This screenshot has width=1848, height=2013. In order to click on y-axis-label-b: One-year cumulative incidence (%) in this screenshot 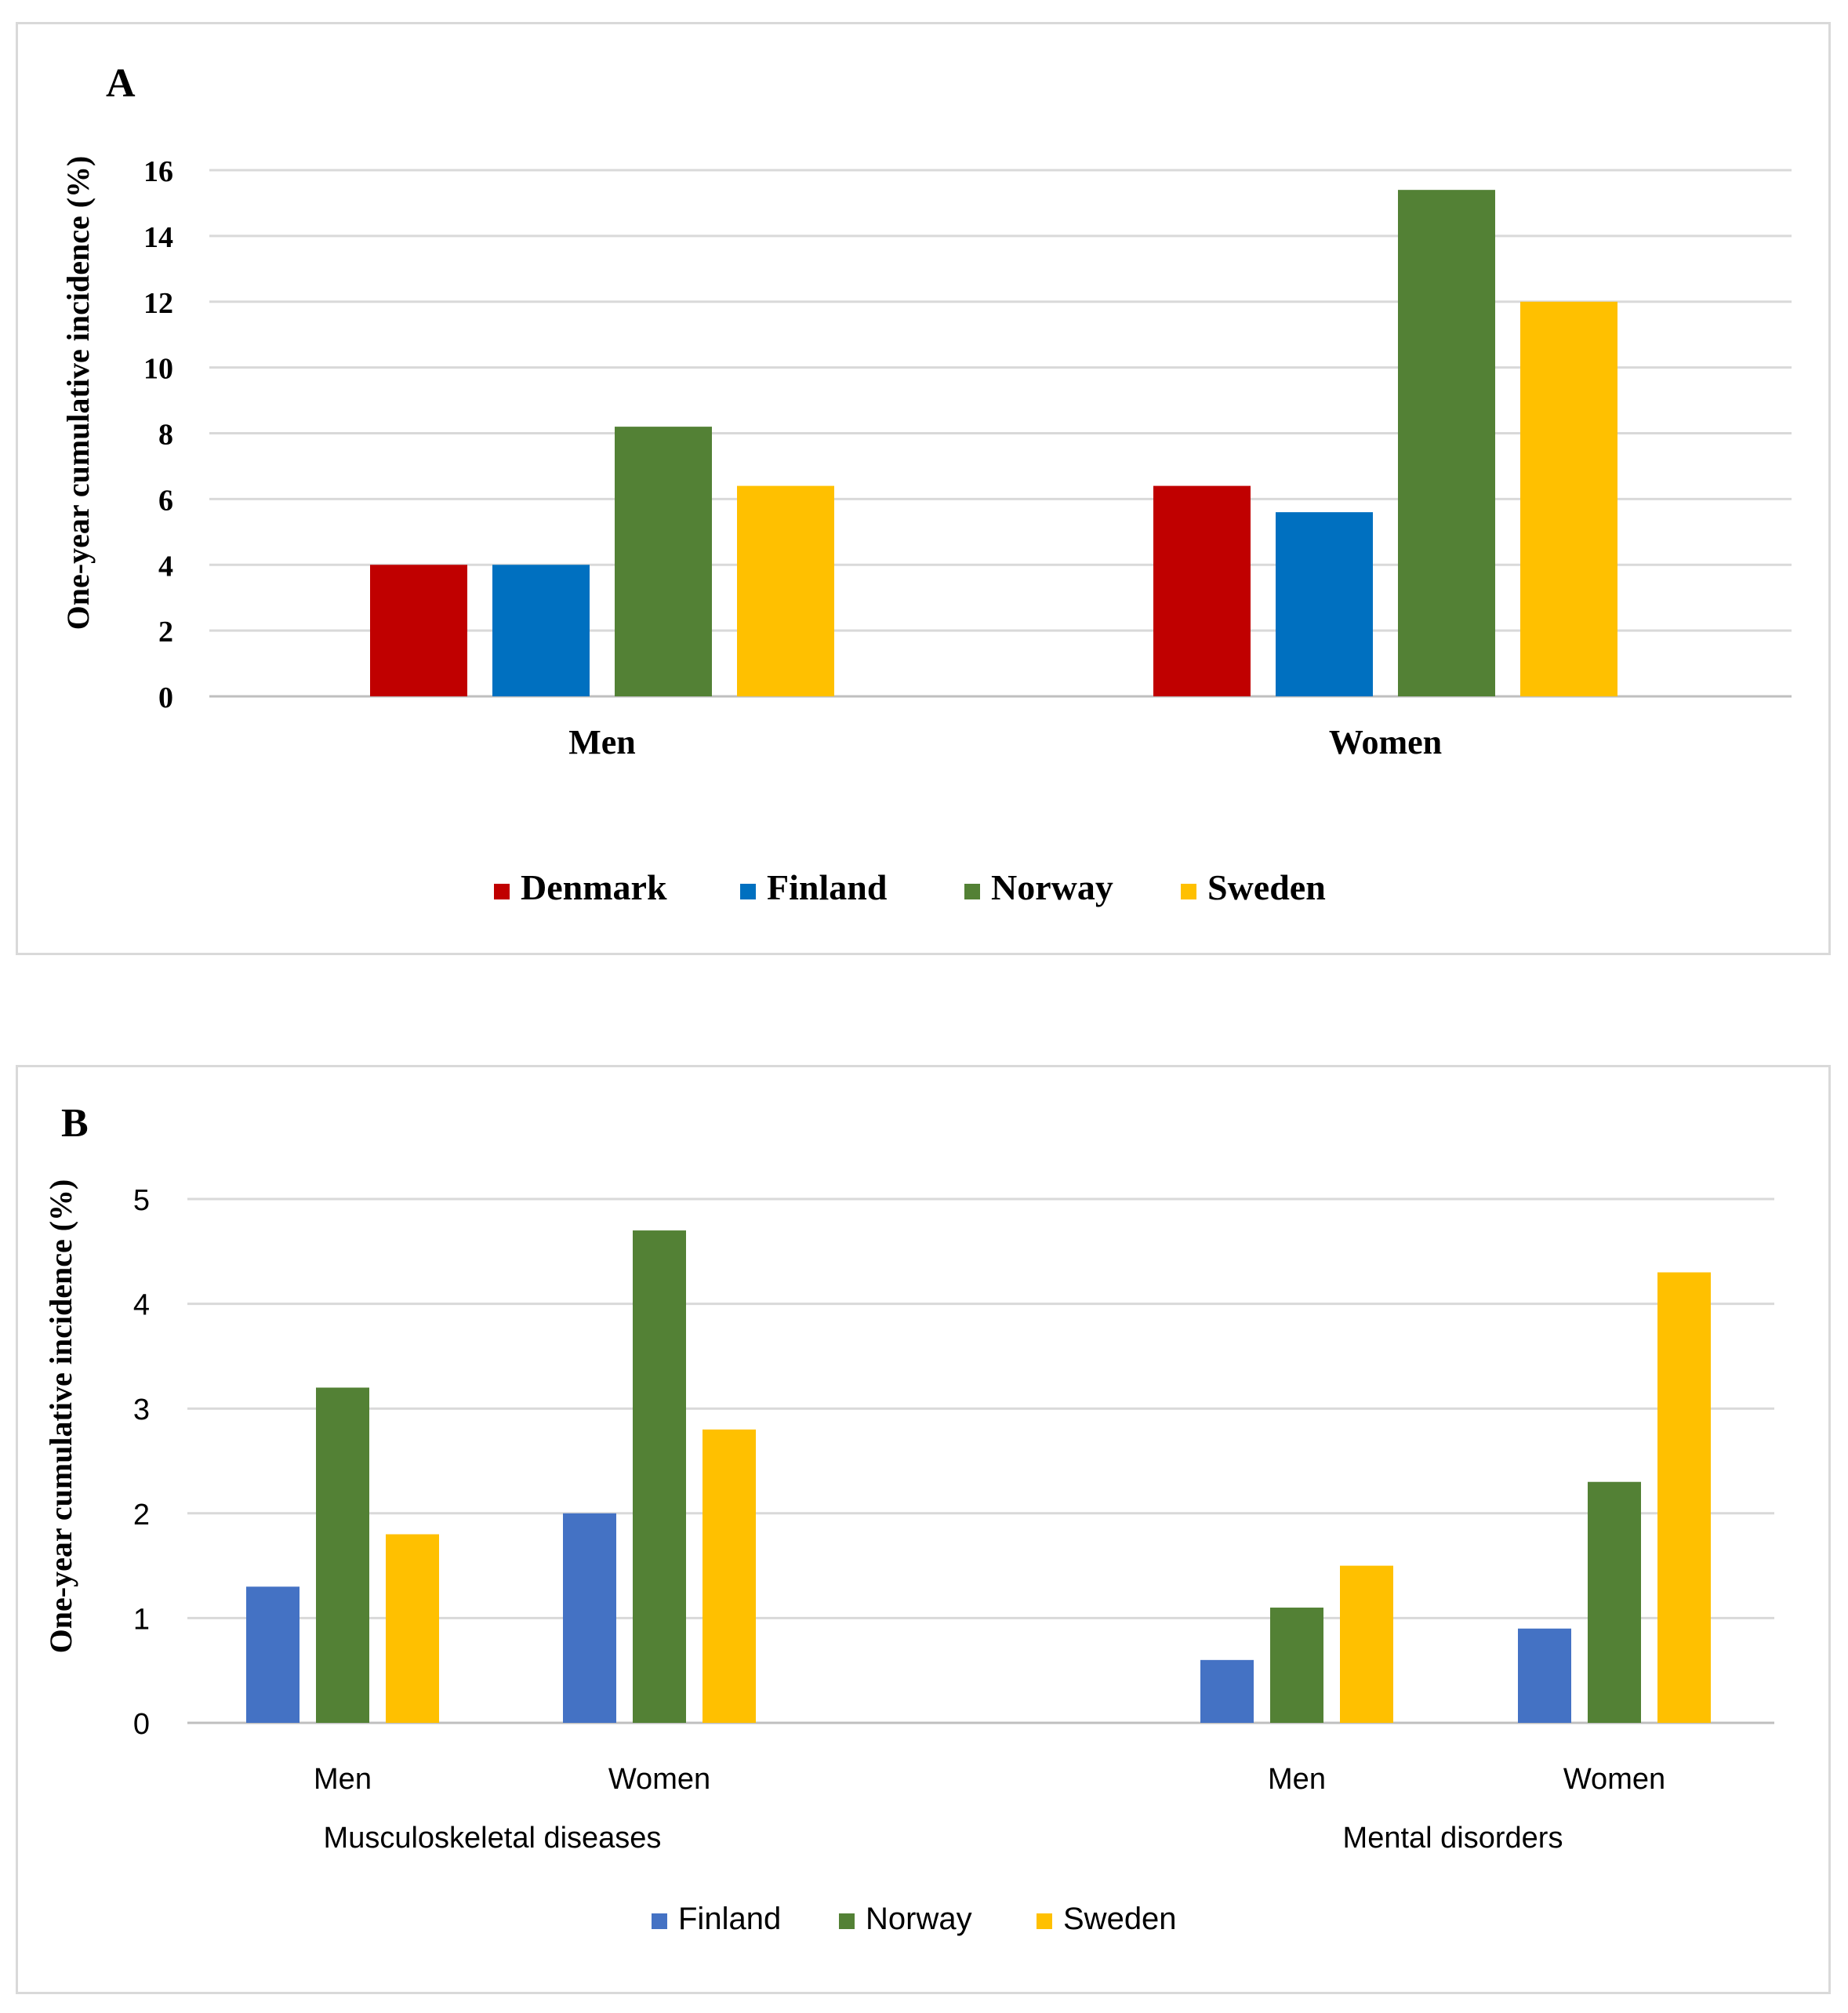, I will do `click(60, 1416)`.